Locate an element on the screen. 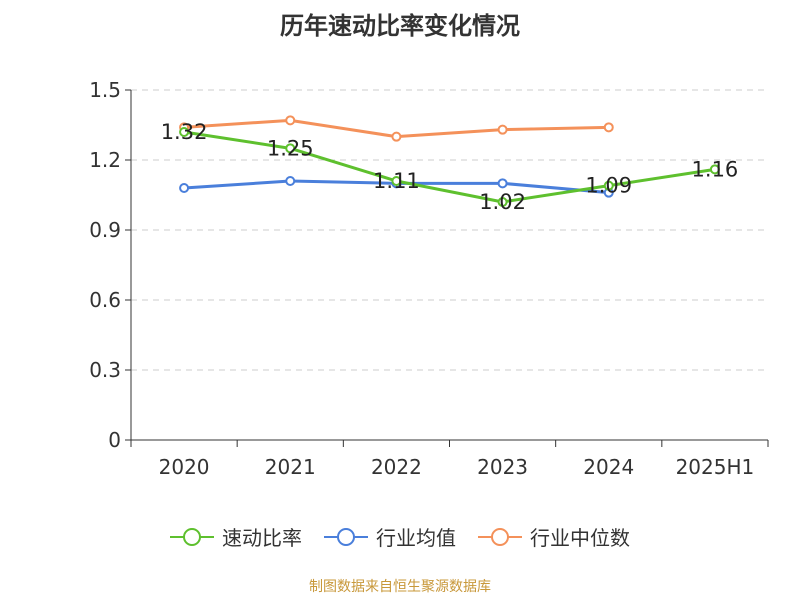 The image size is (800, 600). y-tick-label: 1.2 is located at coordinates (105, 160).